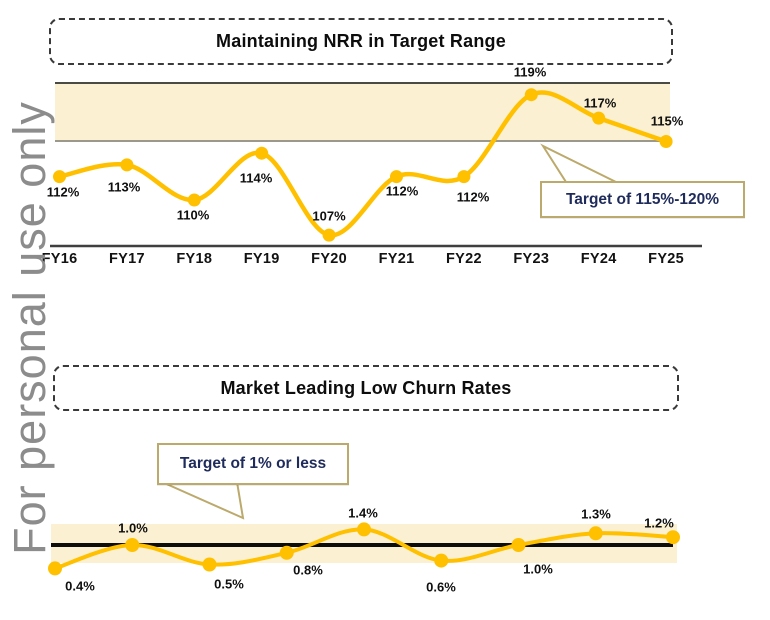 The height and width of the screenshot is (620, 770). What do you see at coordinates (229, 584) in the screenshot?
I see `churn-value-label: 0.5%` at bounding box center [229, 584].